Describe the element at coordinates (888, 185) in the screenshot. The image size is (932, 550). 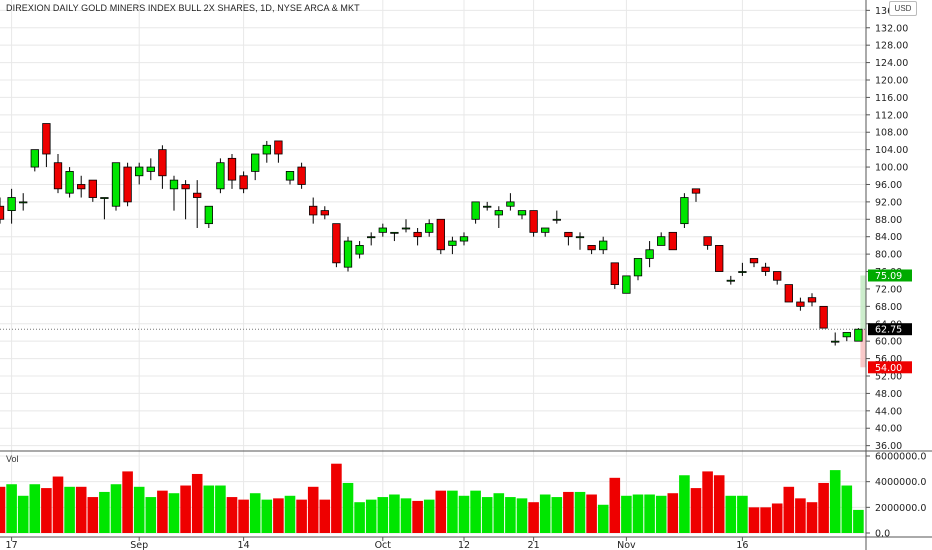
I see `price-tick-label: 96.00` at that location.